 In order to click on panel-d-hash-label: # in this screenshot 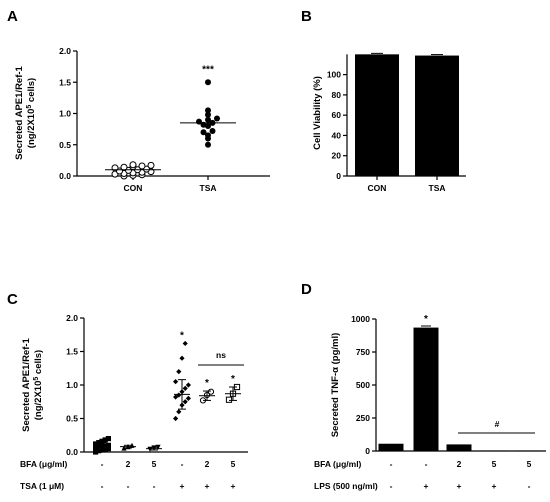, I will do `click(497, 424)`.